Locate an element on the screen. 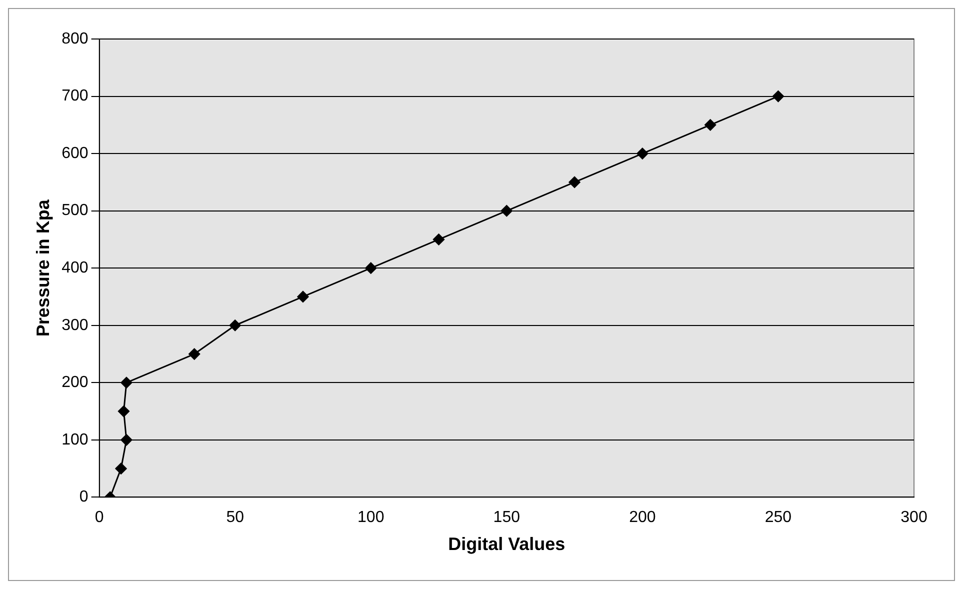 The image size is (965, 591). x-tick-label: 100 is located at coordinates (371, 517).